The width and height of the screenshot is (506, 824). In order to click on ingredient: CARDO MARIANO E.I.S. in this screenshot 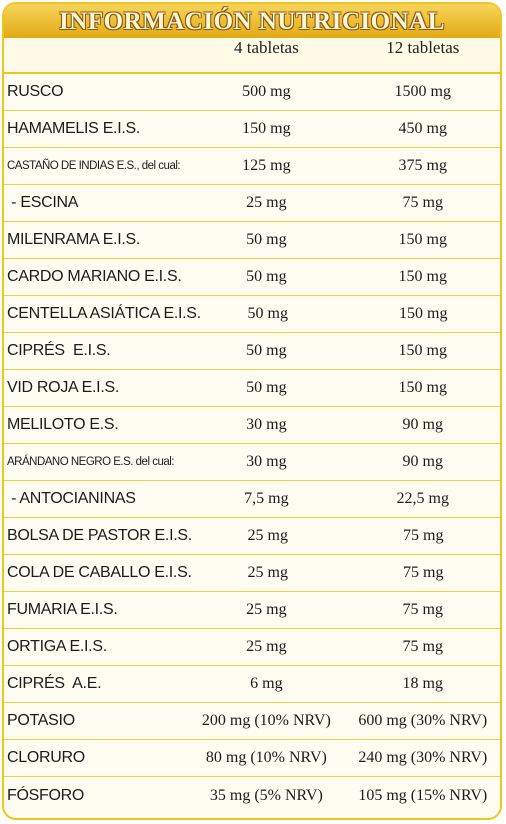, I will do `click(94, 276)`.